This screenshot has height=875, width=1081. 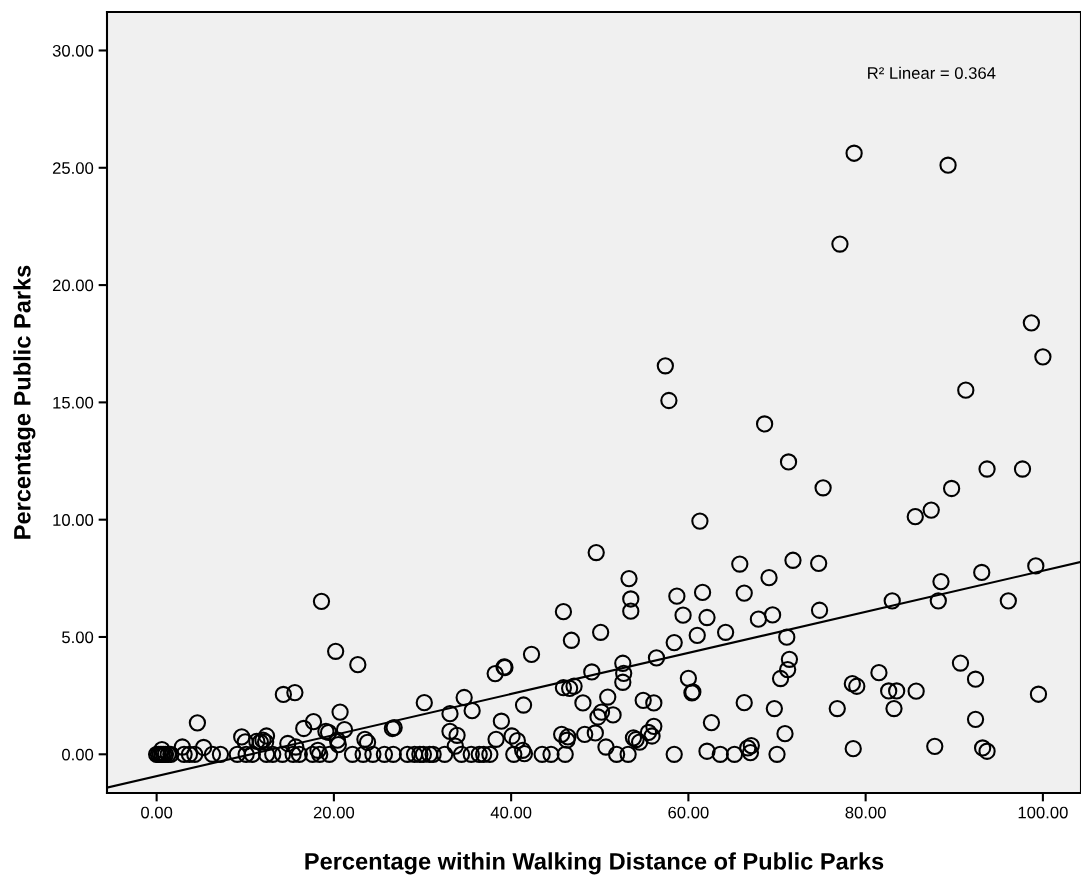 I want to click on y-tick-label: 0.00, so click(x=78, y=754).